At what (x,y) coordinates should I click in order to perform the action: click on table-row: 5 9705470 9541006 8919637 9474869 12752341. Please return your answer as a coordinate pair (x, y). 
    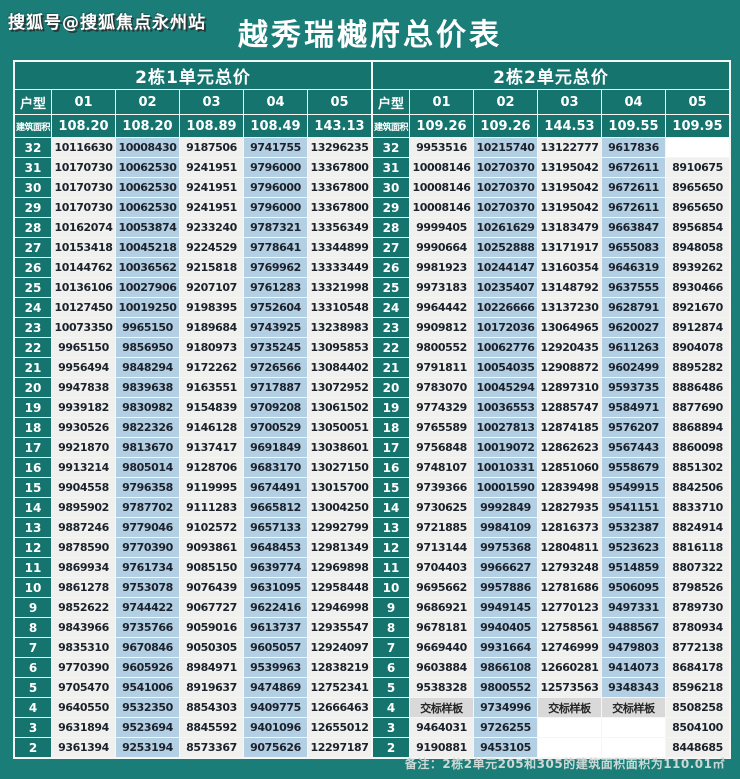
    Looking at the image, I should click on (193, 687).